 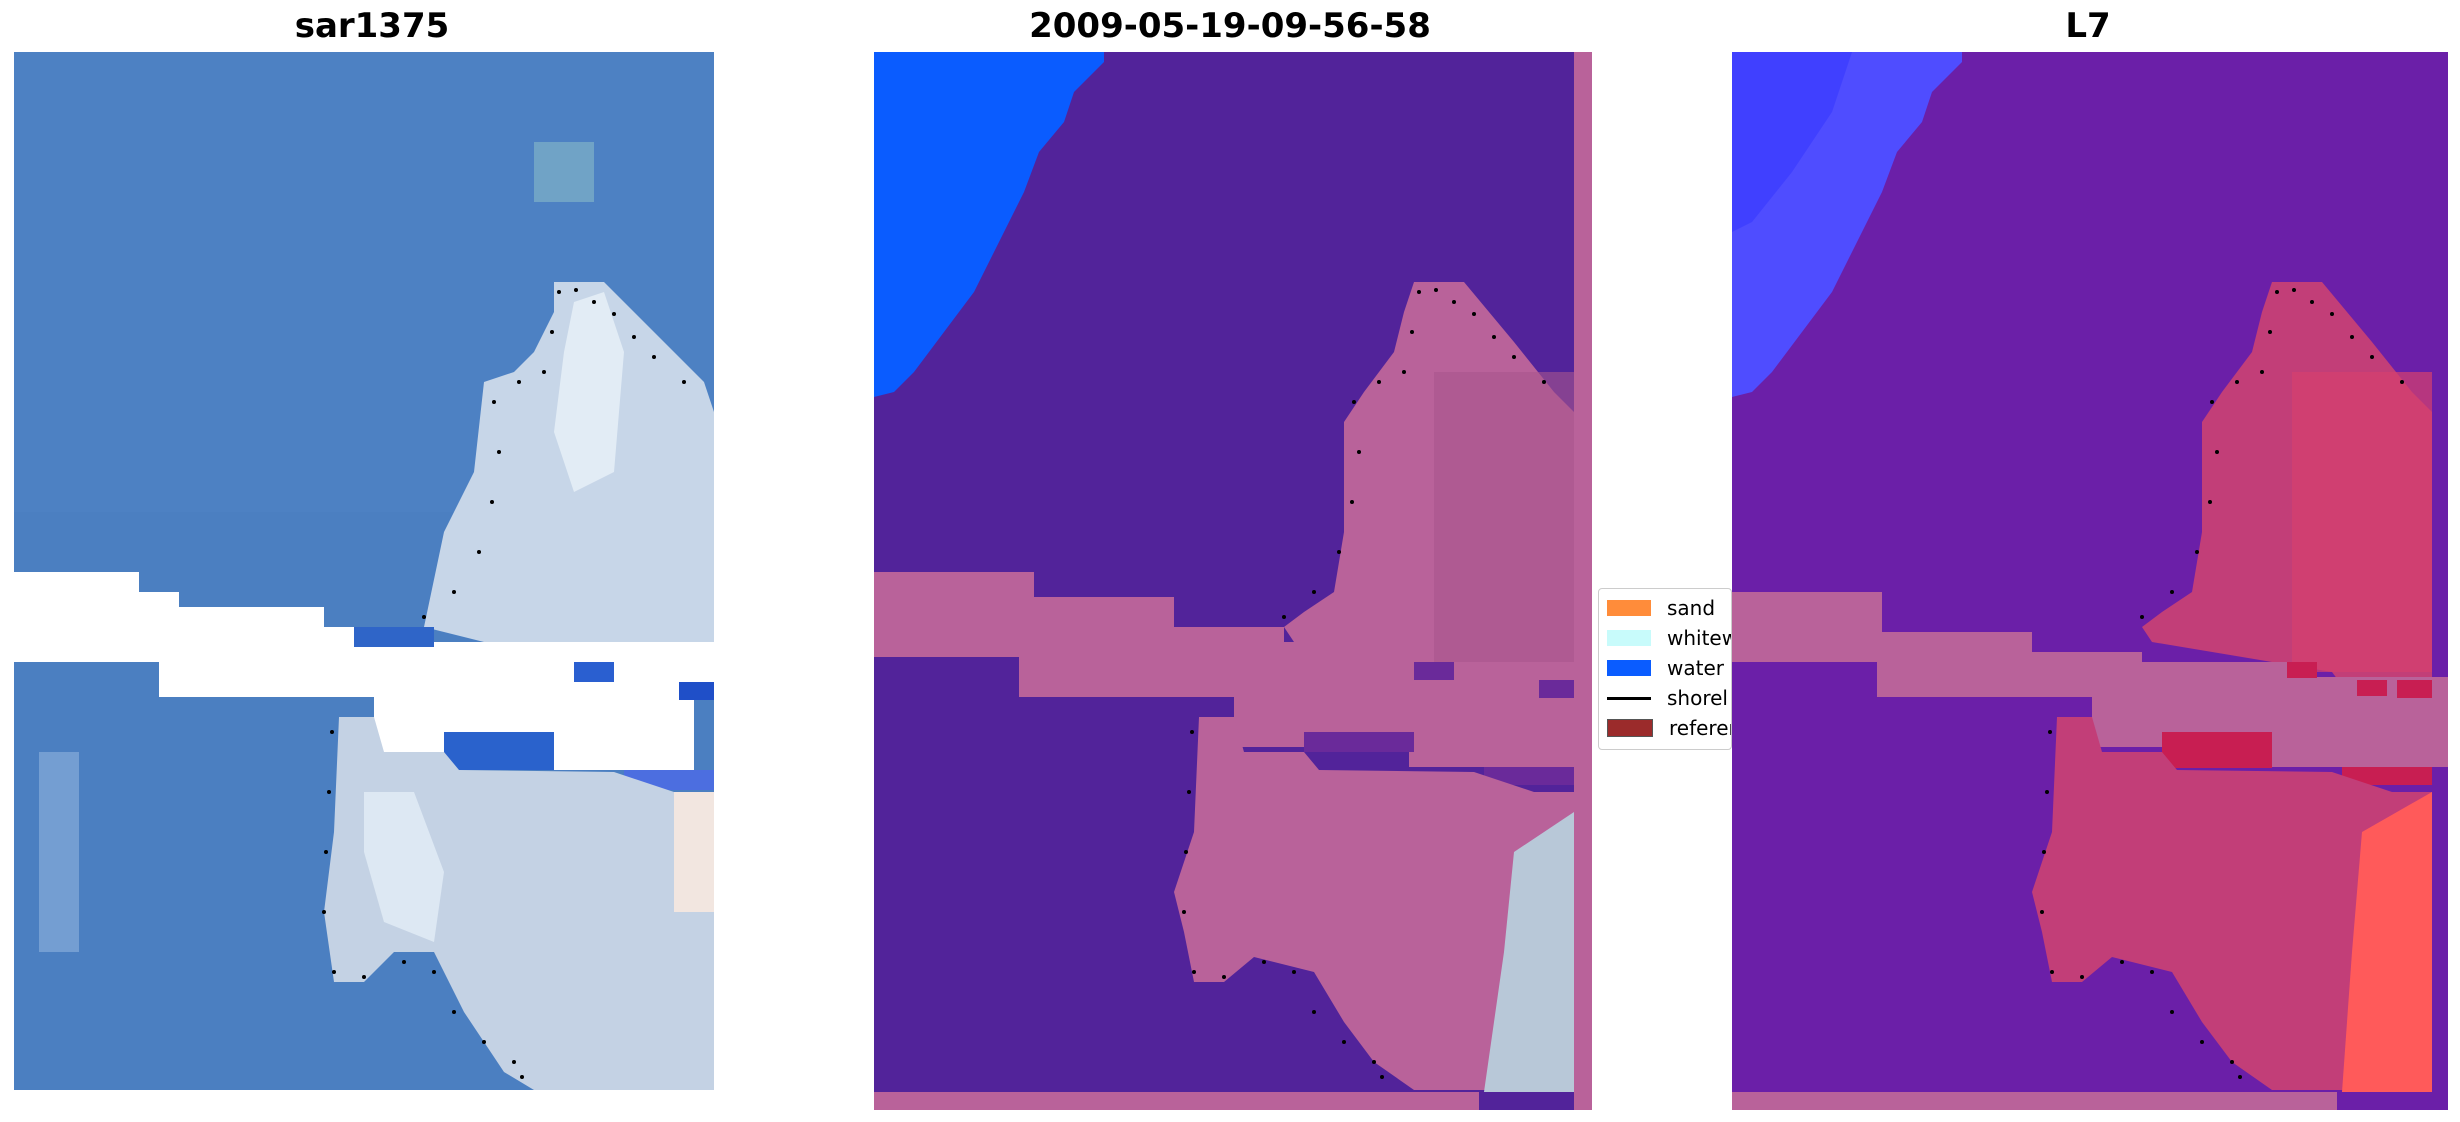 What do you see at coordinates (1695, 668) in the screenshot?
I see `legend-label: water` at bounding box center [1695, 668].